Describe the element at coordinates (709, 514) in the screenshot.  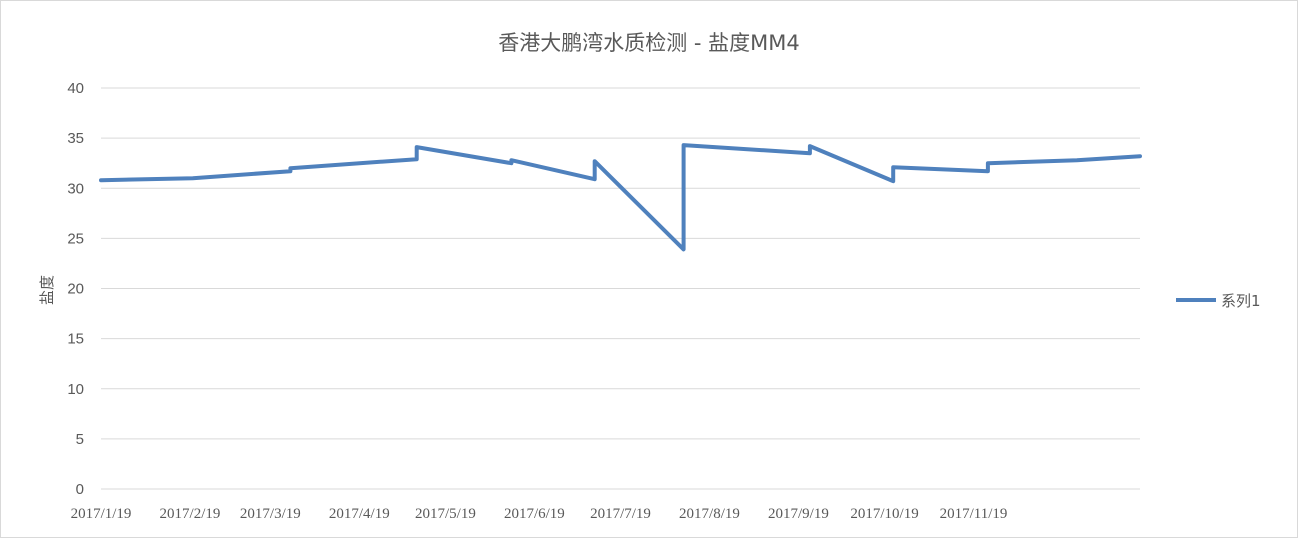
I see `x-tick-label: 2017/8/19` at that location.